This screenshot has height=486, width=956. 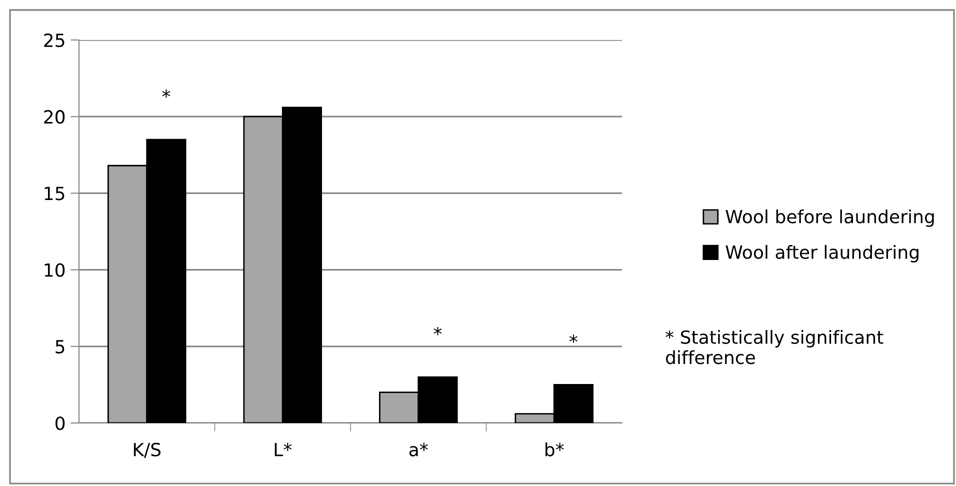 I want to click on y-tick-label: 15, so click(x=54, y=193).